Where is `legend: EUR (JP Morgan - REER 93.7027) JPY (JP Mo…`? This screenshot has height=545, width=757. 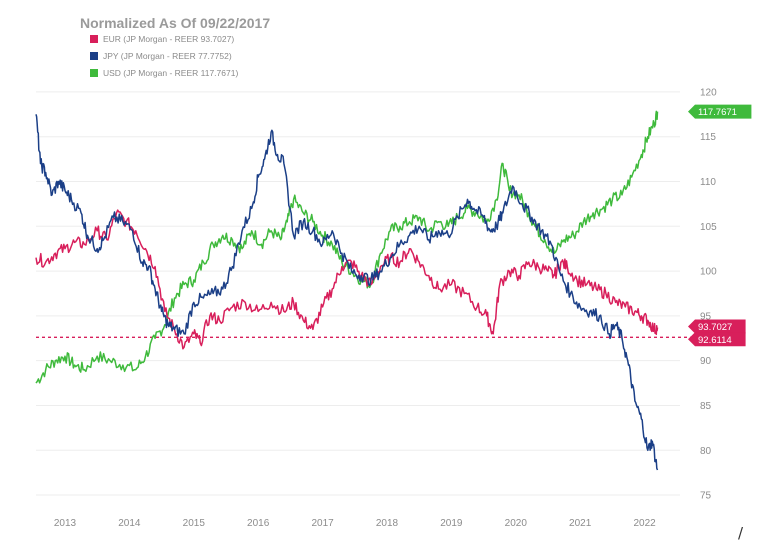 legend: EUR (JP Morgan - REER 93.7027) JPY (JP Mo… is located at coordinates (164, 56).